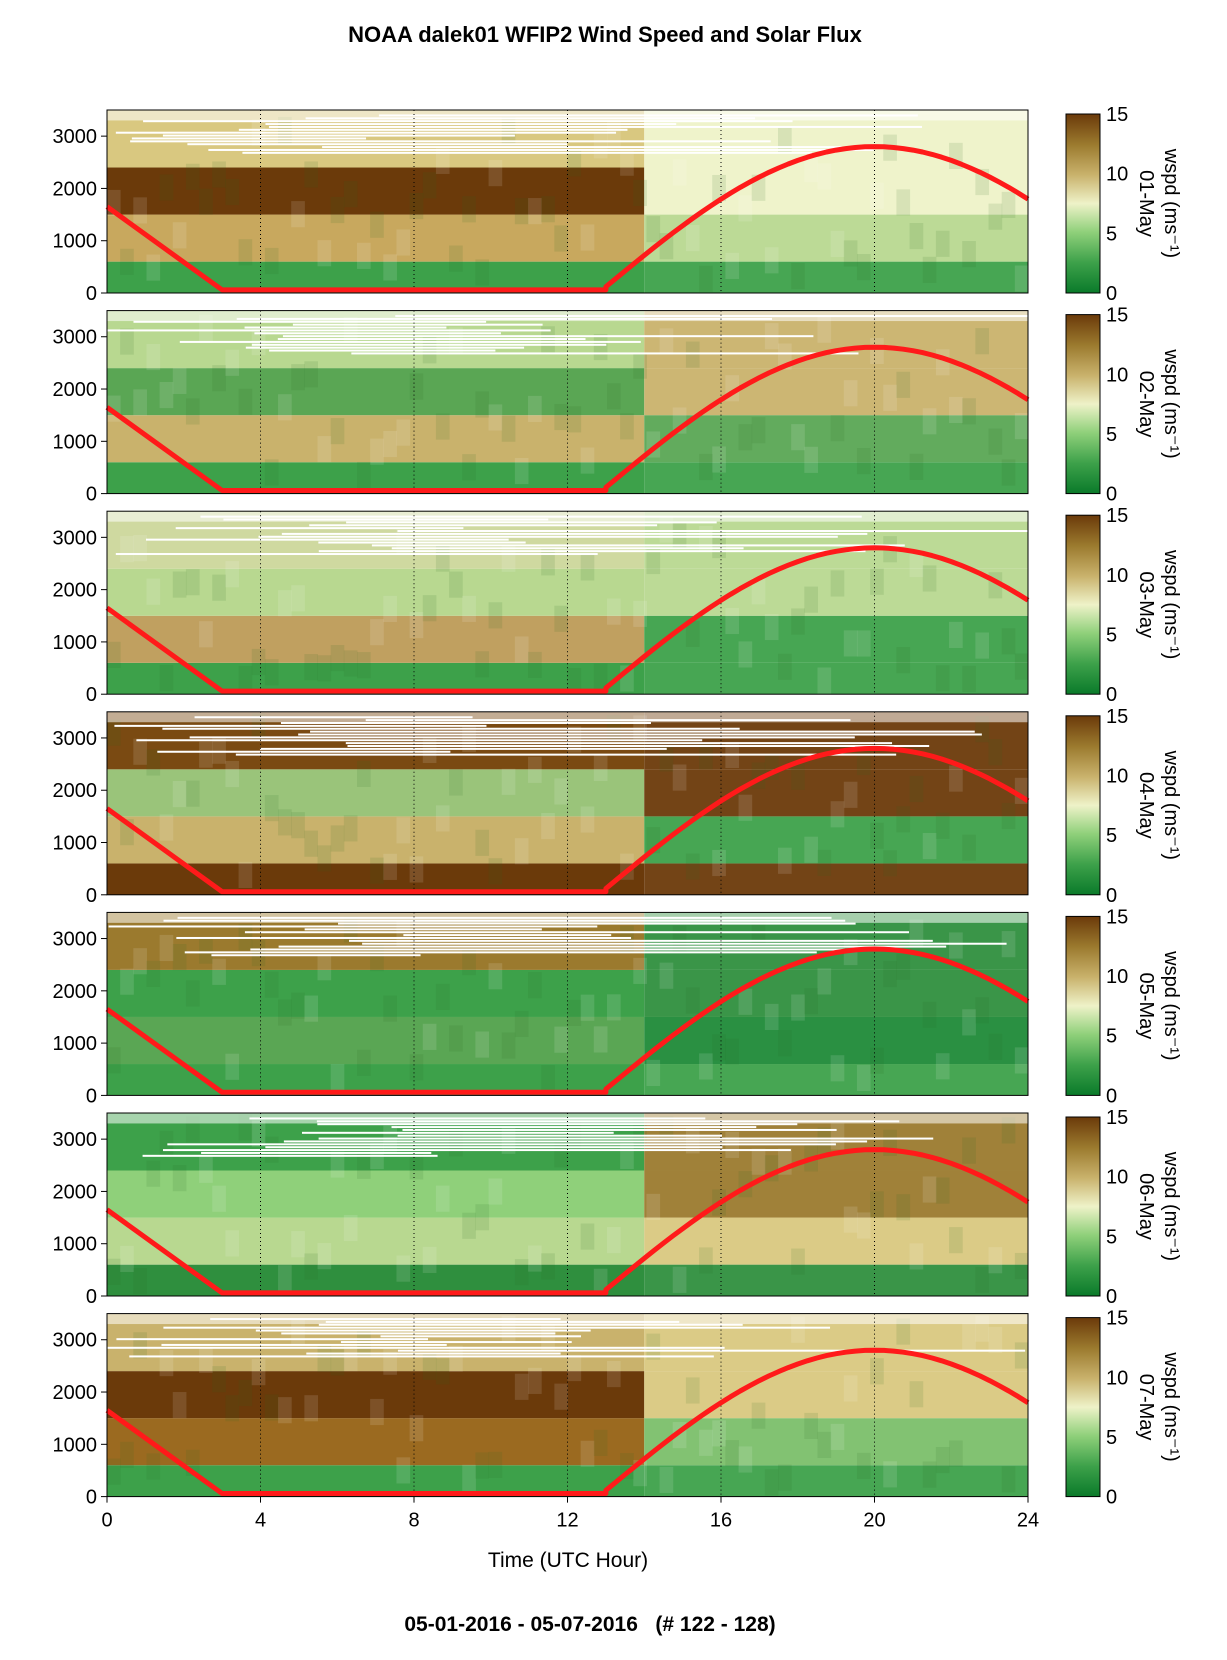 The height and width of the screenshot is (1660, 1227). Describe the element at coordinates (1171, 1206) in the screenshot. I see `colorbar-label: wspd (ms⁻¹)` at that location.